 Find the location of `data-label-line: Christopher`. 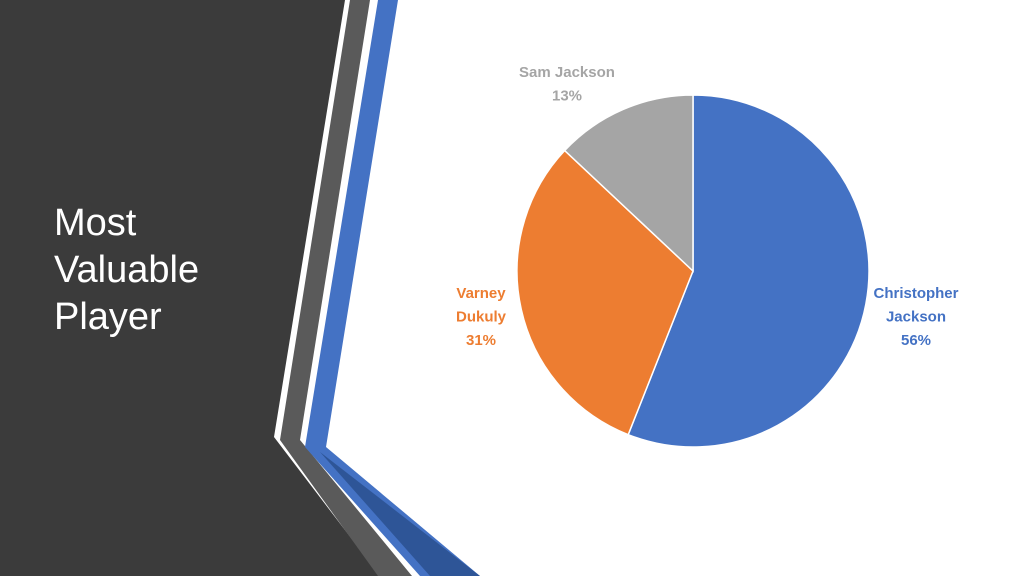

data-label-line: Christopher is located at coordinates (915, 293).